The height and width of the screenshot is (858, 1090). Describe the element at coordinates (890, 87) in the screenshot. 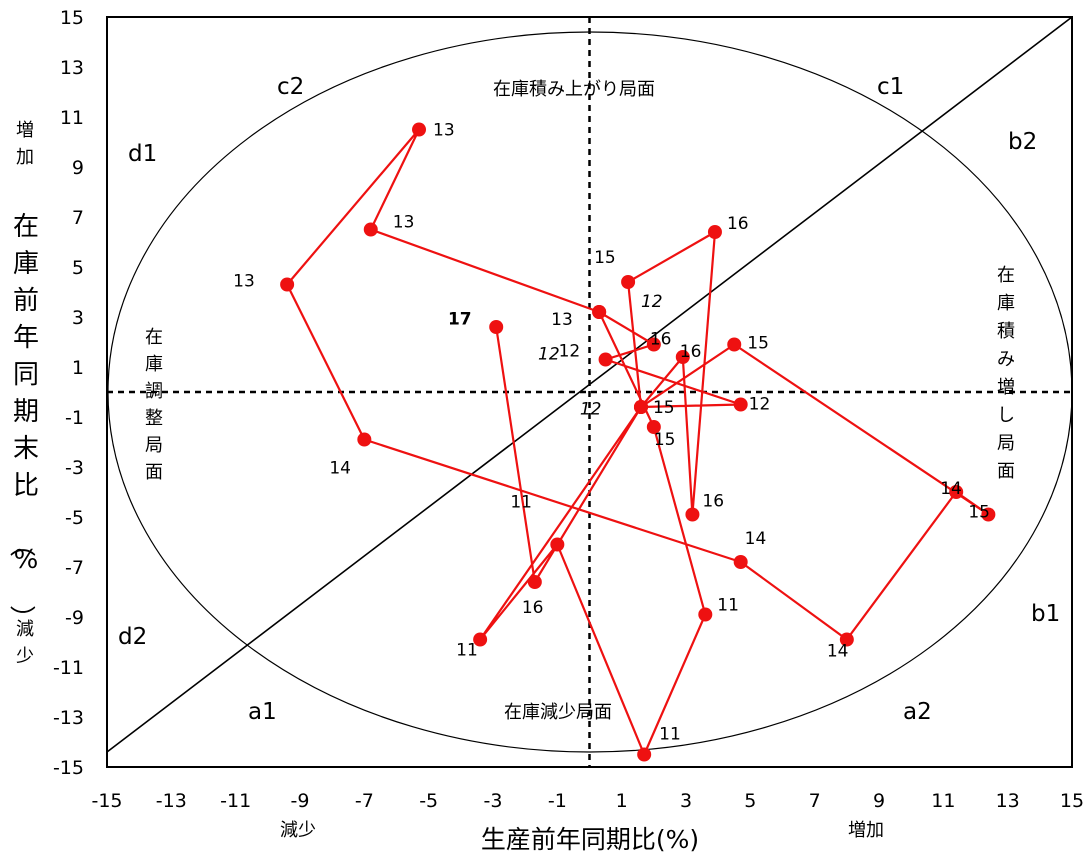

I see `quadrant-c1: c1` at that location.